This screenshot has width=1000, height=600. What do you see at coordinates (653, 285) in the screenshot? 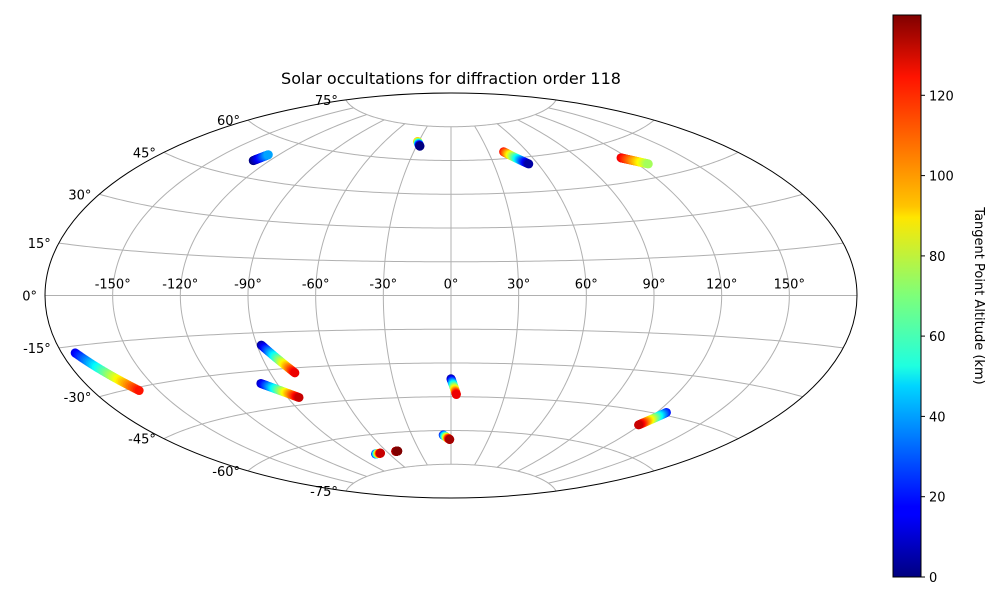
I see `lon-tick-label: 90°` at bounding box center [653, 285].